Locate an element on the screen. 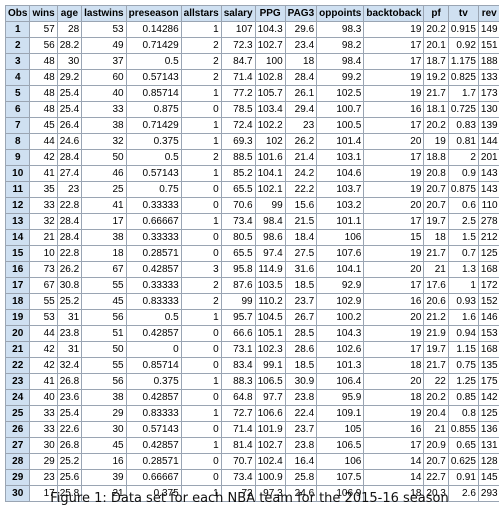 This screenshot has height=526, width=499. cell-tv: 0.93 is located at coordinates (463, 301).